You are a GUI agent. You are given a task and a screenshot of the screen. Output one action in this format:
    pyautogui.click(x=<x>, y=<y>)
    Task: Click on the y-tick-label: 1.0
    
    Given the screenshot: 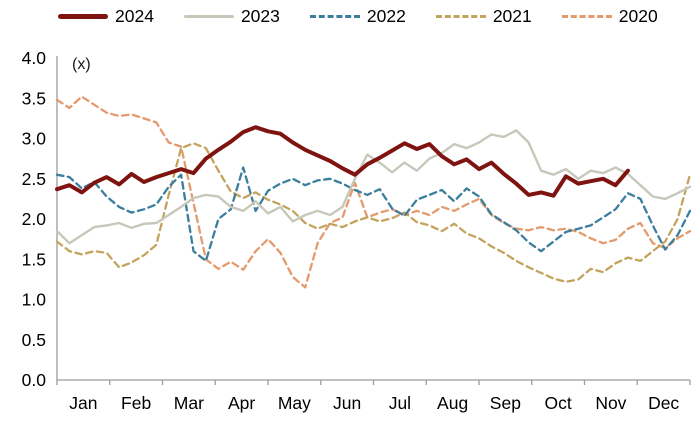 What is the action you would take?
    pyautogui.click(x=34, y=300)
    